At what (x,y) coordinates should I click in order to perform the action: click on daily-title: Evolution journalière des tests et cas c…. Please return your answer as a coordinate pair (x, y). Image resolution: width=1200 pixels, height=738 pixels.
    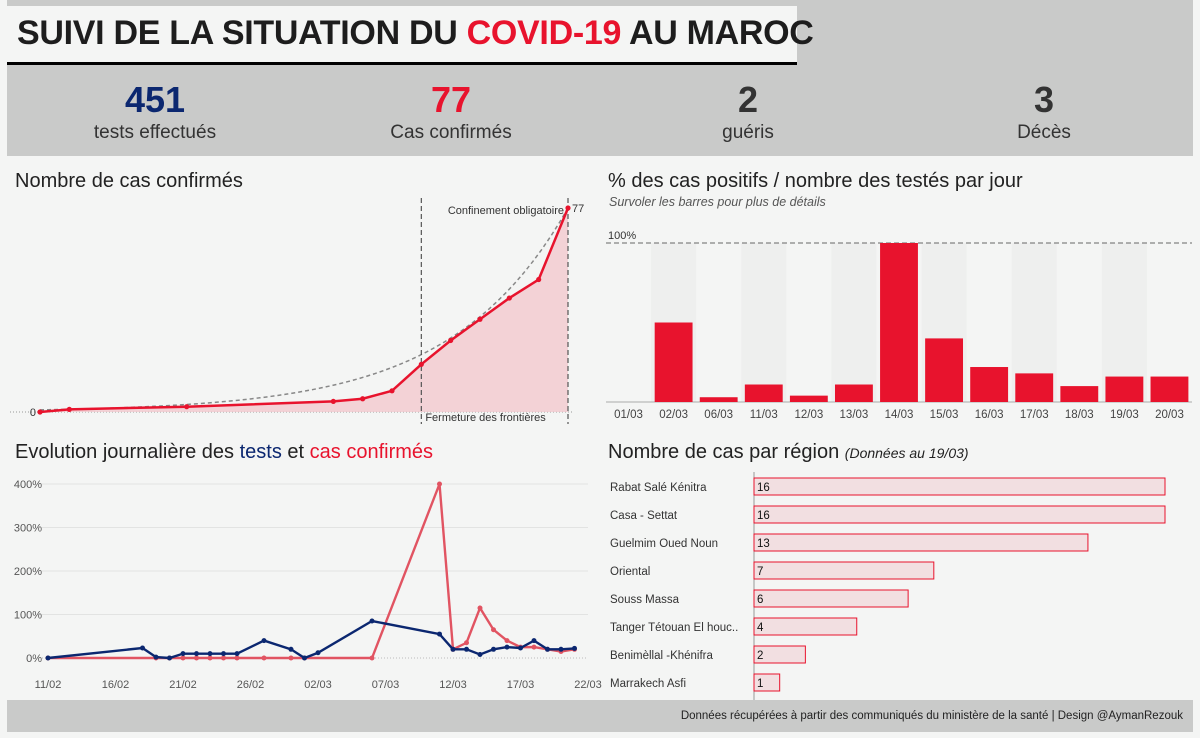
    Looking at the image, I should click on (224, 452).